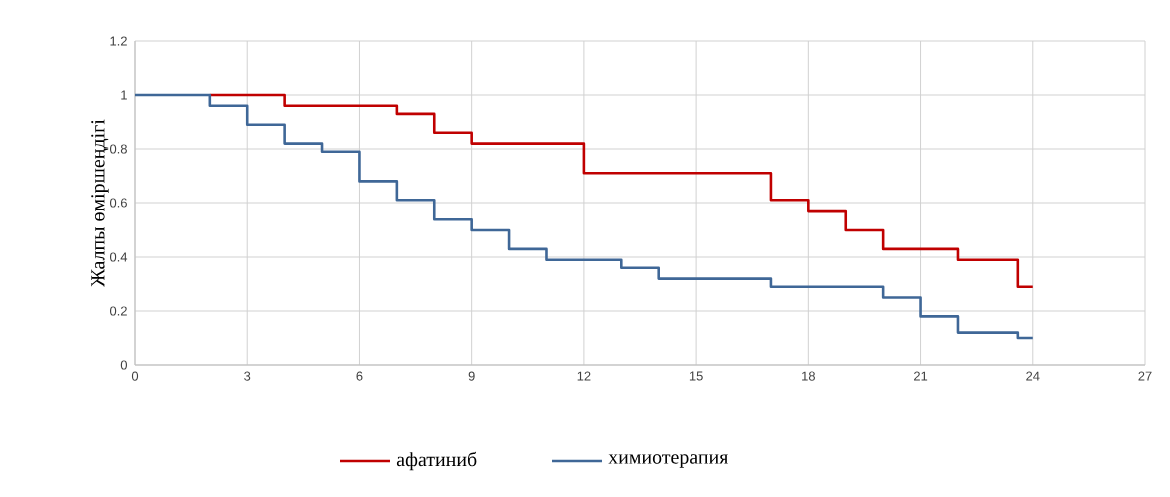 Image resolution: width=1170 pixels, height=497 pixels. What do you see at coordinates (135, 376) in the screenshot?
I see `x-tick-label: 0` at bounding box center [135, 376].